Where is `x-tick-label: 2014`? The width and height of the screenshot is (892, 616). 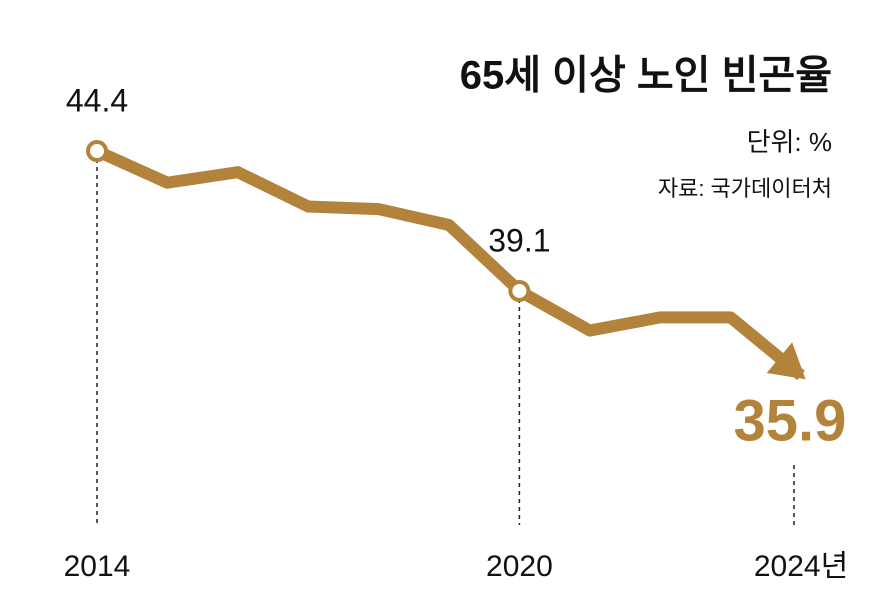 x-tick-label: 2014 is located at coordinates (97, 566).